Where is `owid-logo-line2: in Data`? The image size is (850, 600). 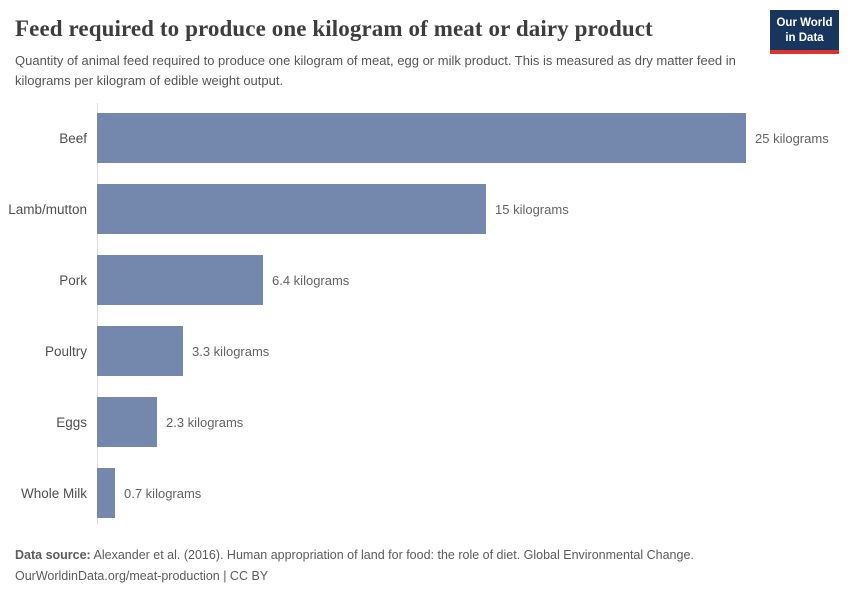 owid-logo-line2: in Data is located at coordinates (804, 37).